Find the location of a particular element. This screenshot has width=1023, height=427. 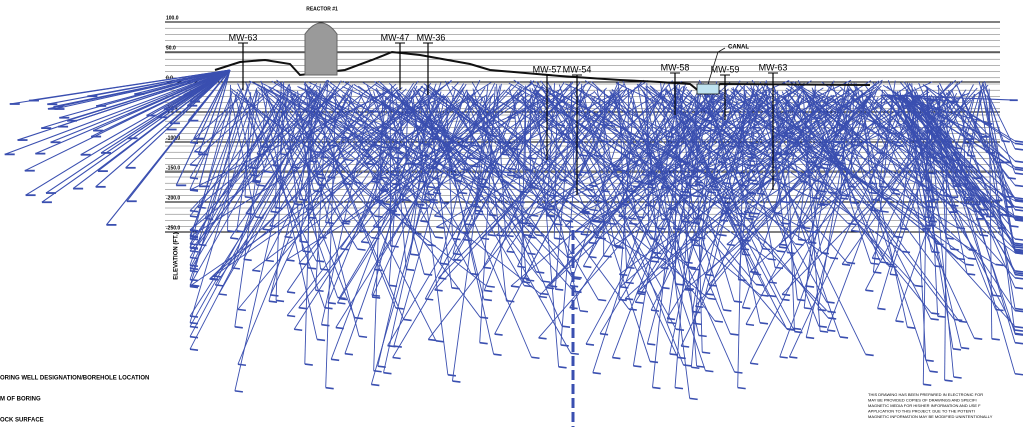

elevation-label: -250.0 is located at coordinates (173, 228).